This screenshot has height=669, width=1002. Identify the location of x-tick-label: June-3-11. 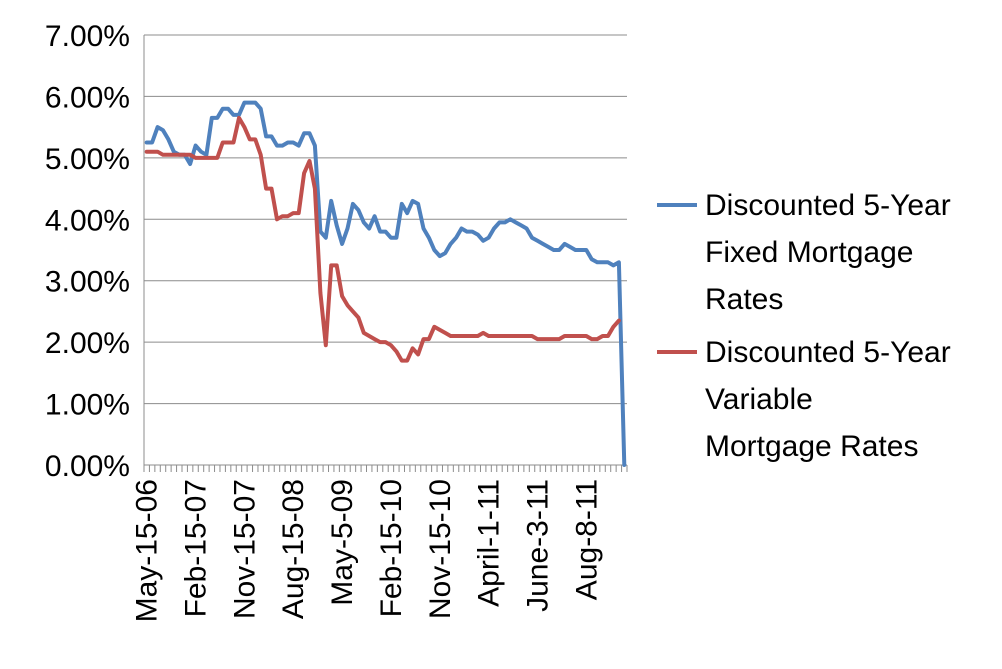
(537, 545).